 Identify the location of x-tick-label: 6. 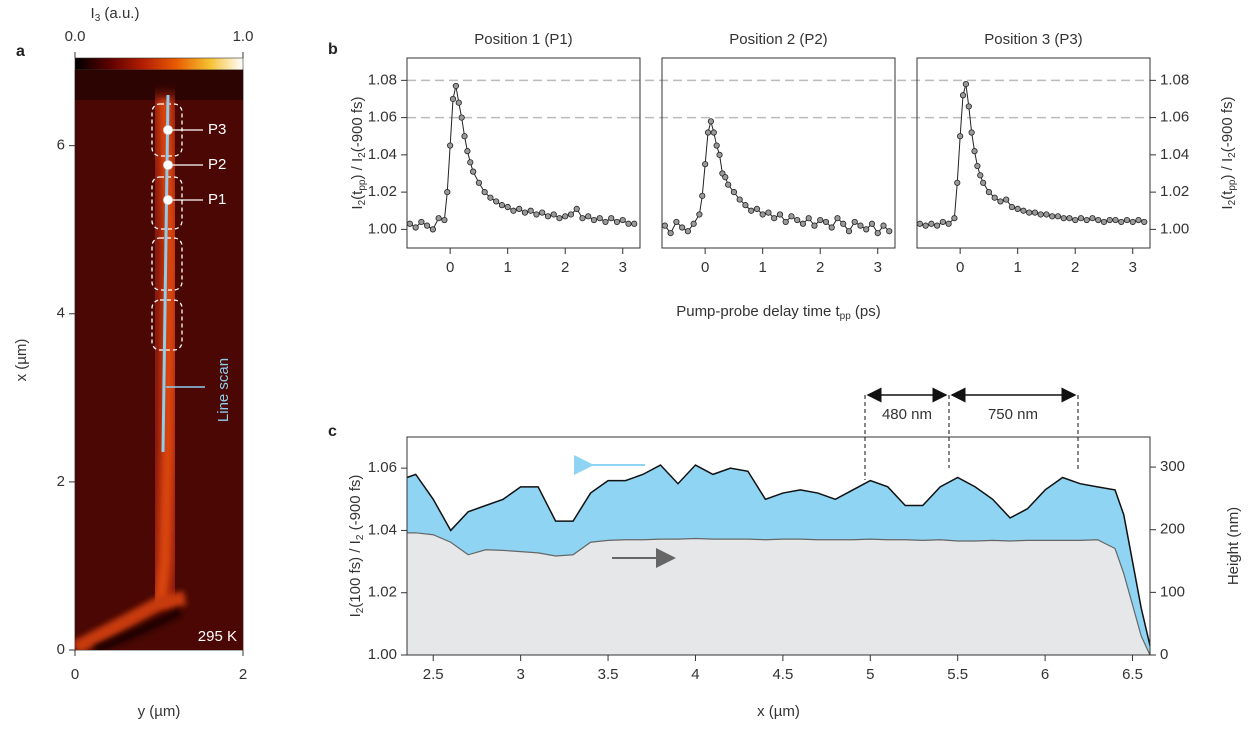
(1045, 674).